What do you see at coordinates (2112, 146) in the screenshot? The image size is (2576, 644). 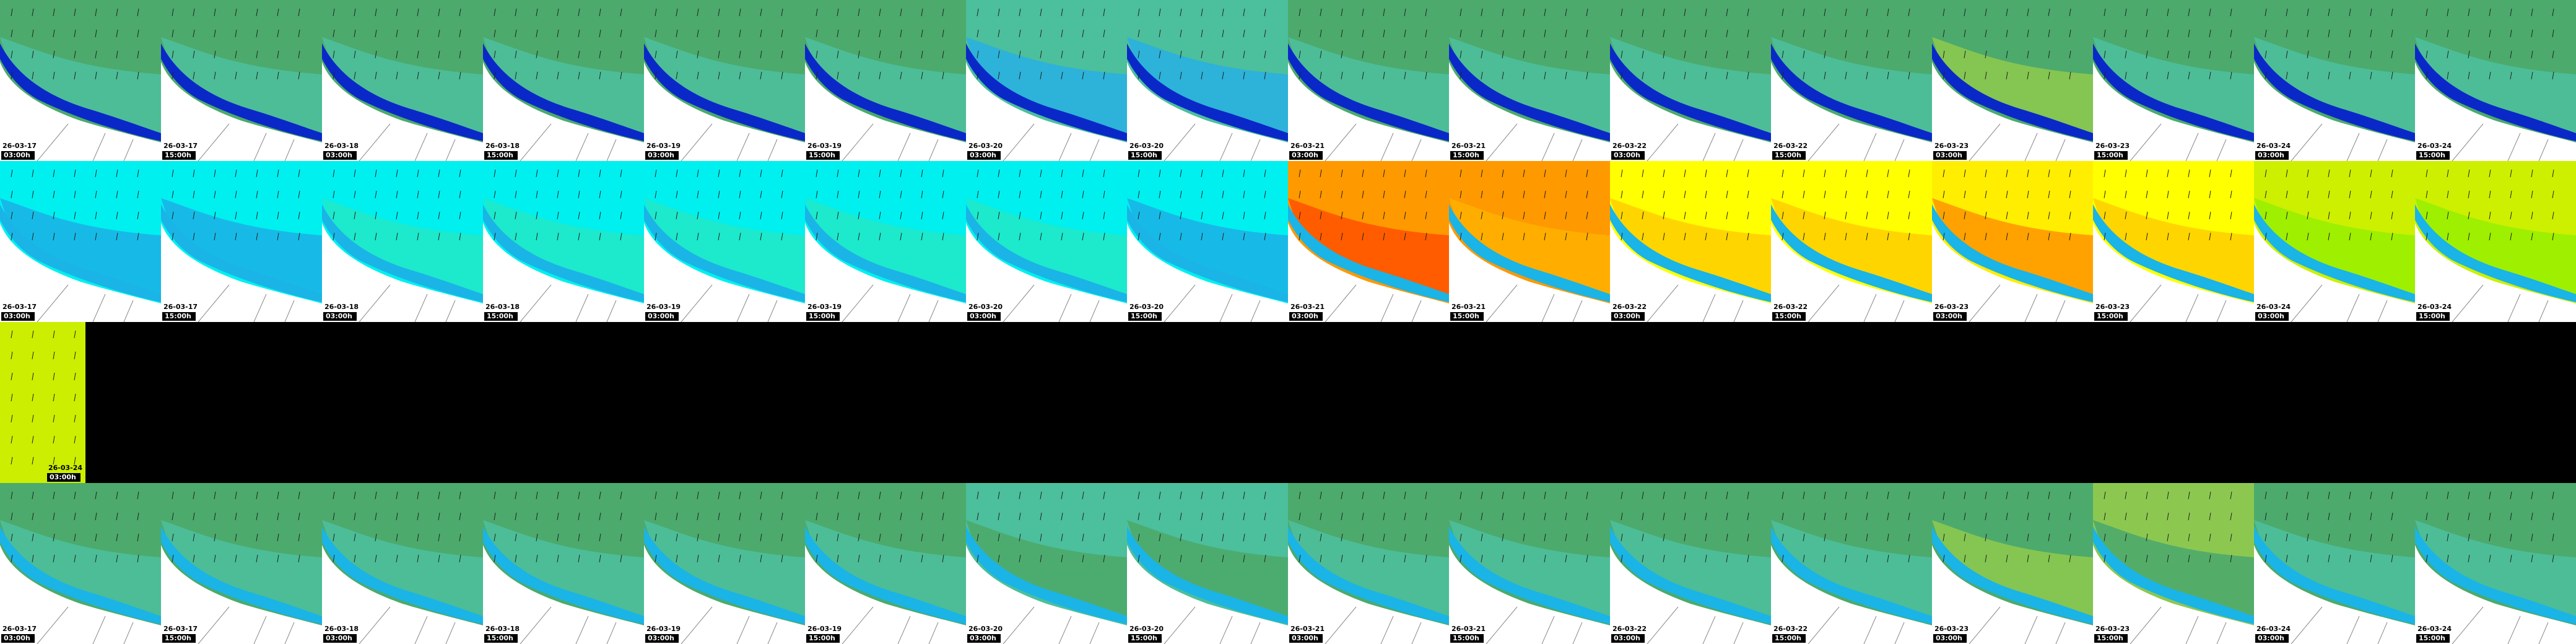 I see `date-label: 26-03-23` at bounding box center [2112, 146].